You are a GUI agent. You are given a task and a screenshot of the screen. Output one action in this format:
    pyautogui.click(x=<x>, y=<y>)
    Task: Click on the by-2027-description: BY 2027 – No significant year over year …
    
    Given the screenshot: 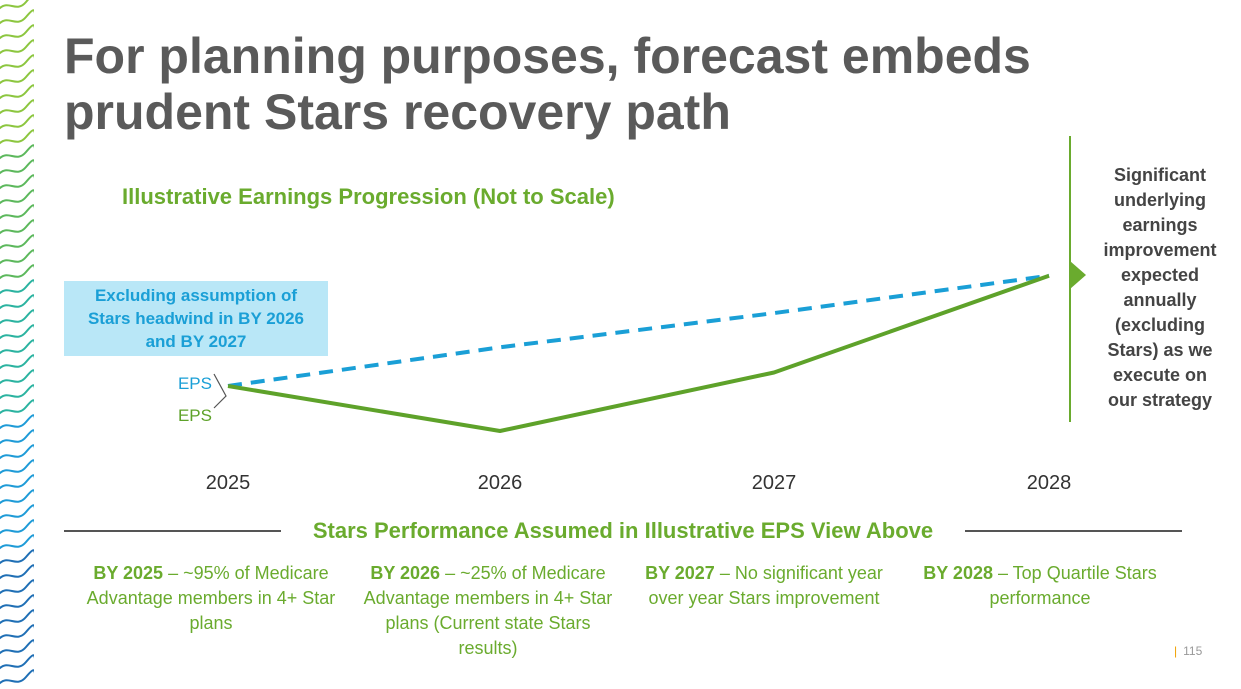 What is the action you would take?
    pyautogui.click(x=764, y=586)
    